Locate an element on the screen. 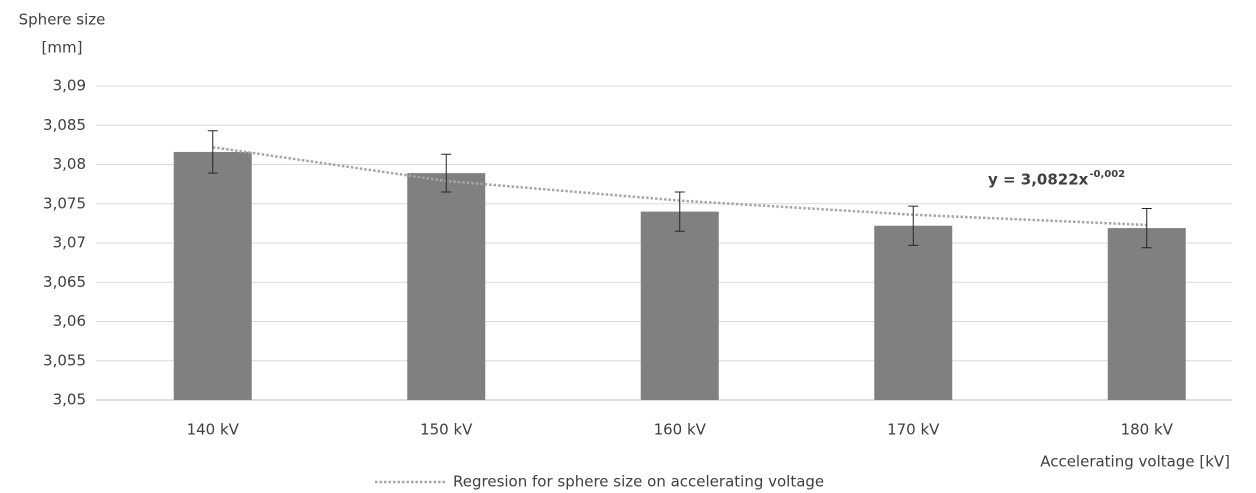  y-tick-label: 3,08 is located at coordinates (69, 164).